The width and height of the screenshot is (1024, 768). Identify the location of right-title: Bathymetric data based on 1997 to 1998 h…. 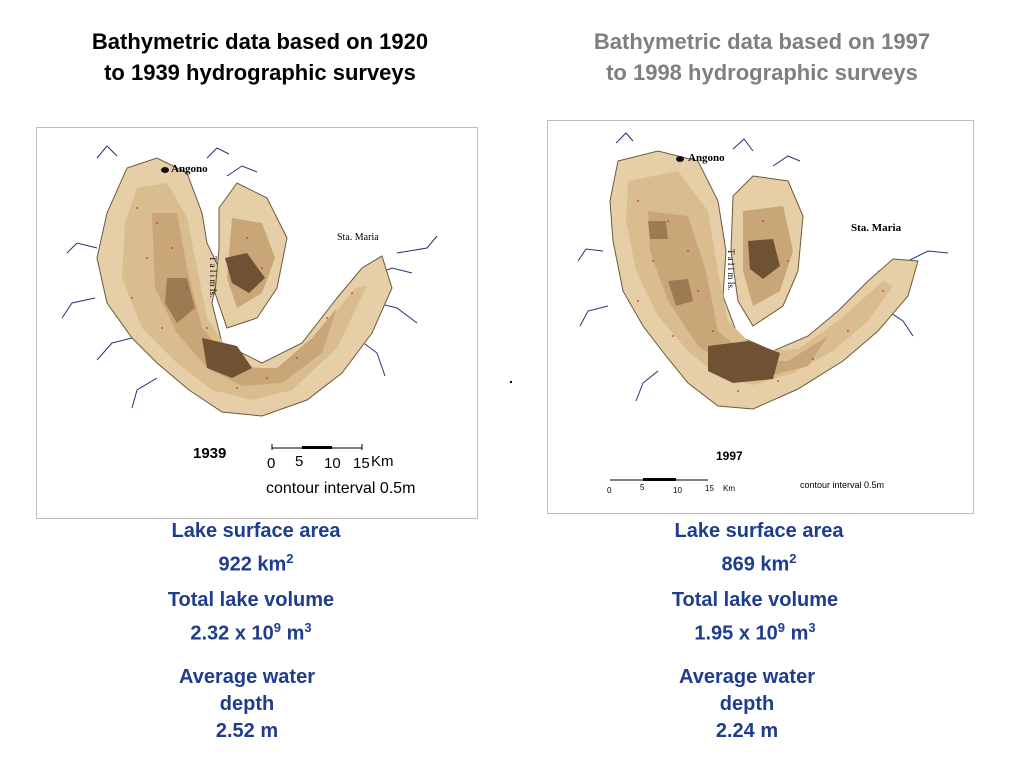
(762, 57).